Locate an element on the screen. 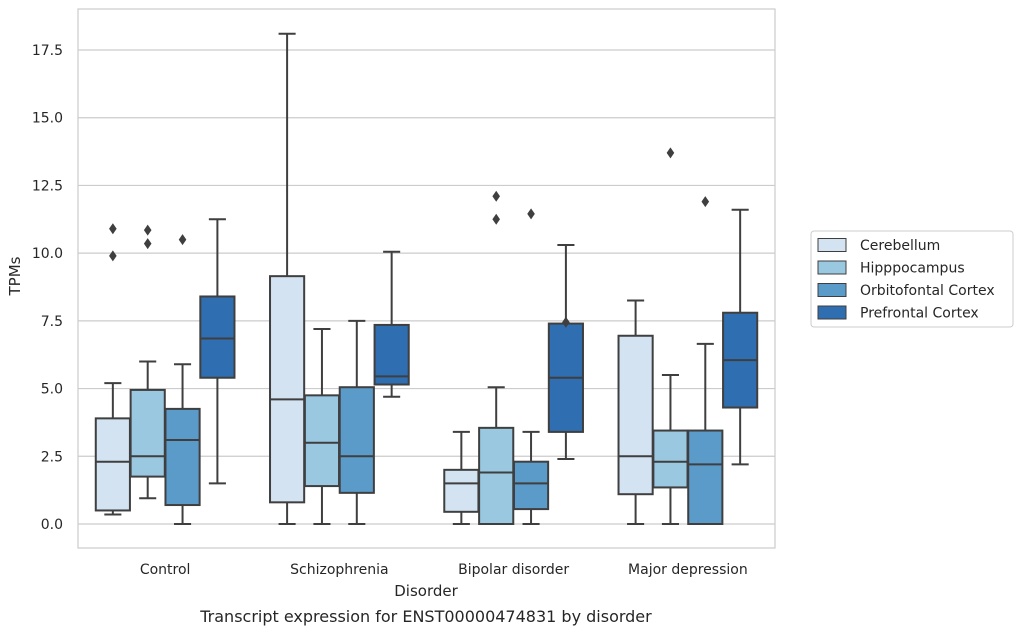 This screenshot has width=1023, height=634. x-tick-label: Control is located at coordinates (165, 570).